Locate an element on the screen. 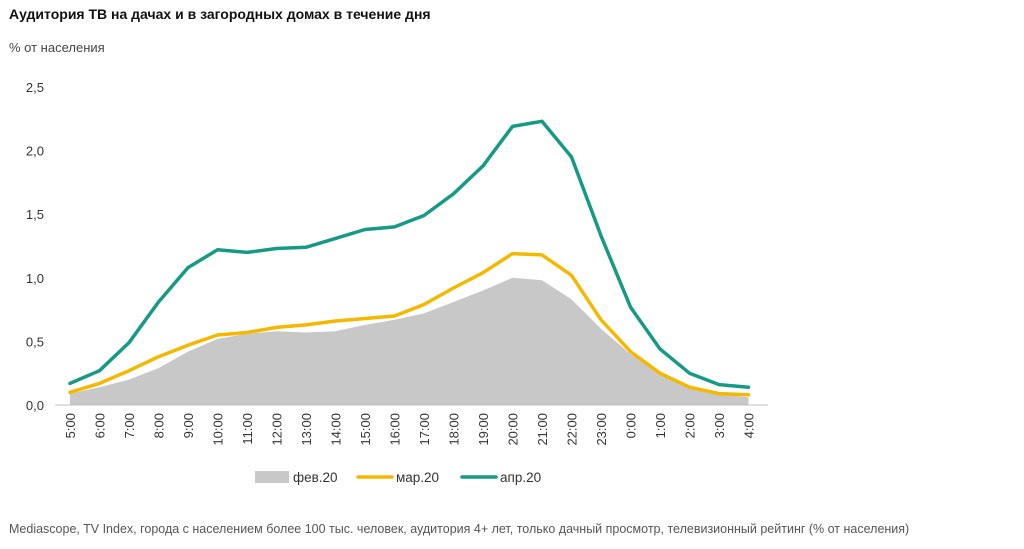  x-tick-label: 4:00 is located at coordinates (749, 425).